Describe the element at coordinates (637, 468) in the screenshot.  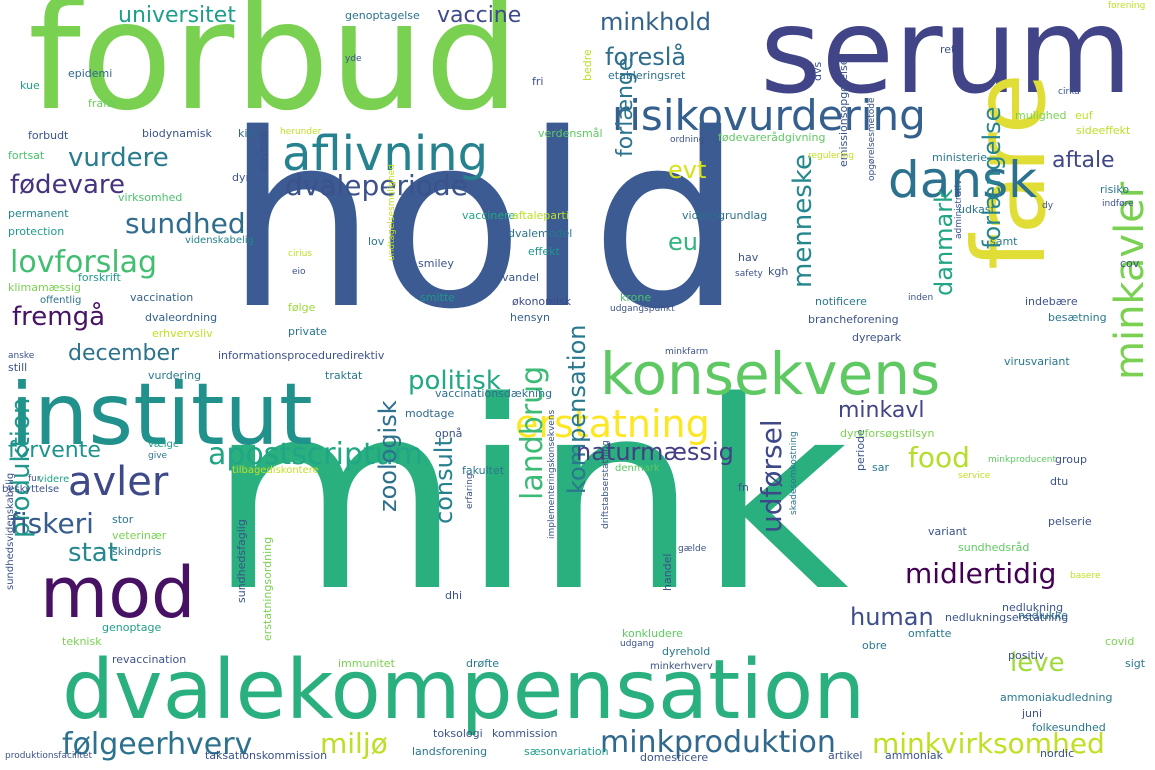
I see `word: denmark` at that location.